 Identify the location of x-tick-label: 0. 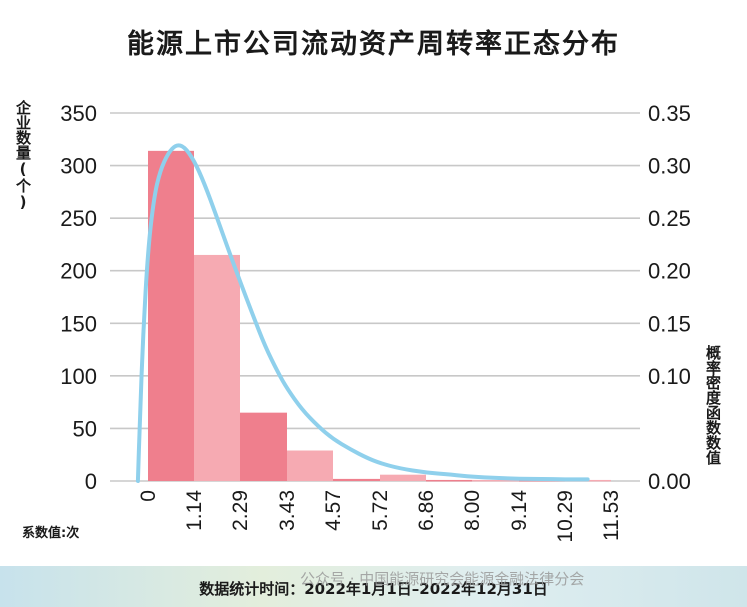
(148, 496).